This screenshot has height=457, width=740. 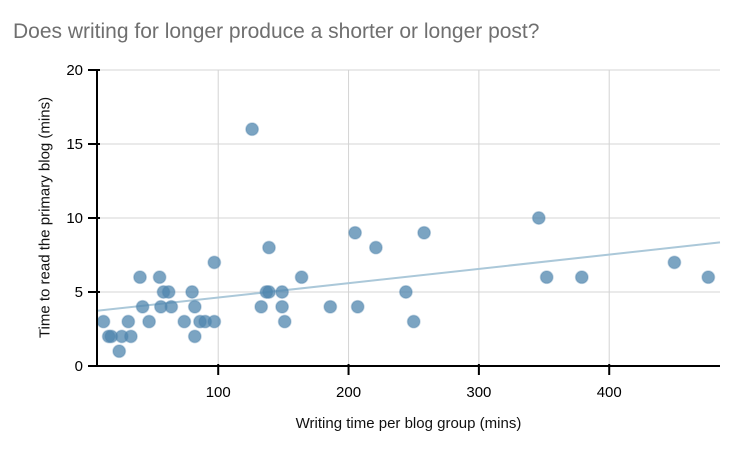 I want to click on x-tick-label: 400, so click(x=609, y=392).